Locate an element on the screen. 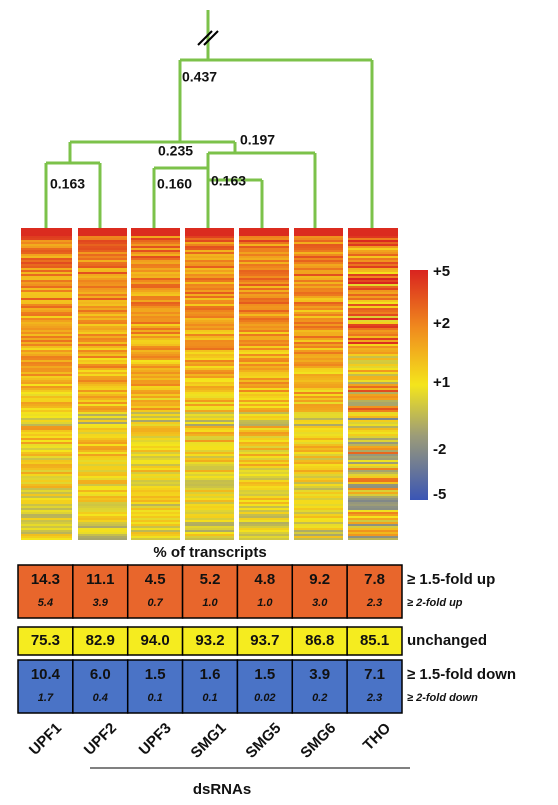  cell-subvalue: 0.02 is located at coordinates (264, 698).